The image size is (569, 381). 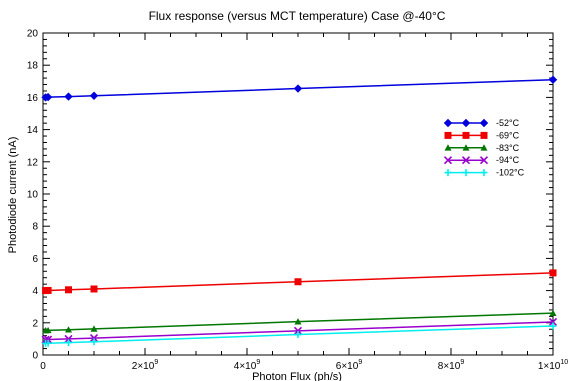 What do you see at coordinates (33, 98) in the screenshot?
I see `y-tick-label: 16` at bounding box center [33, 98].